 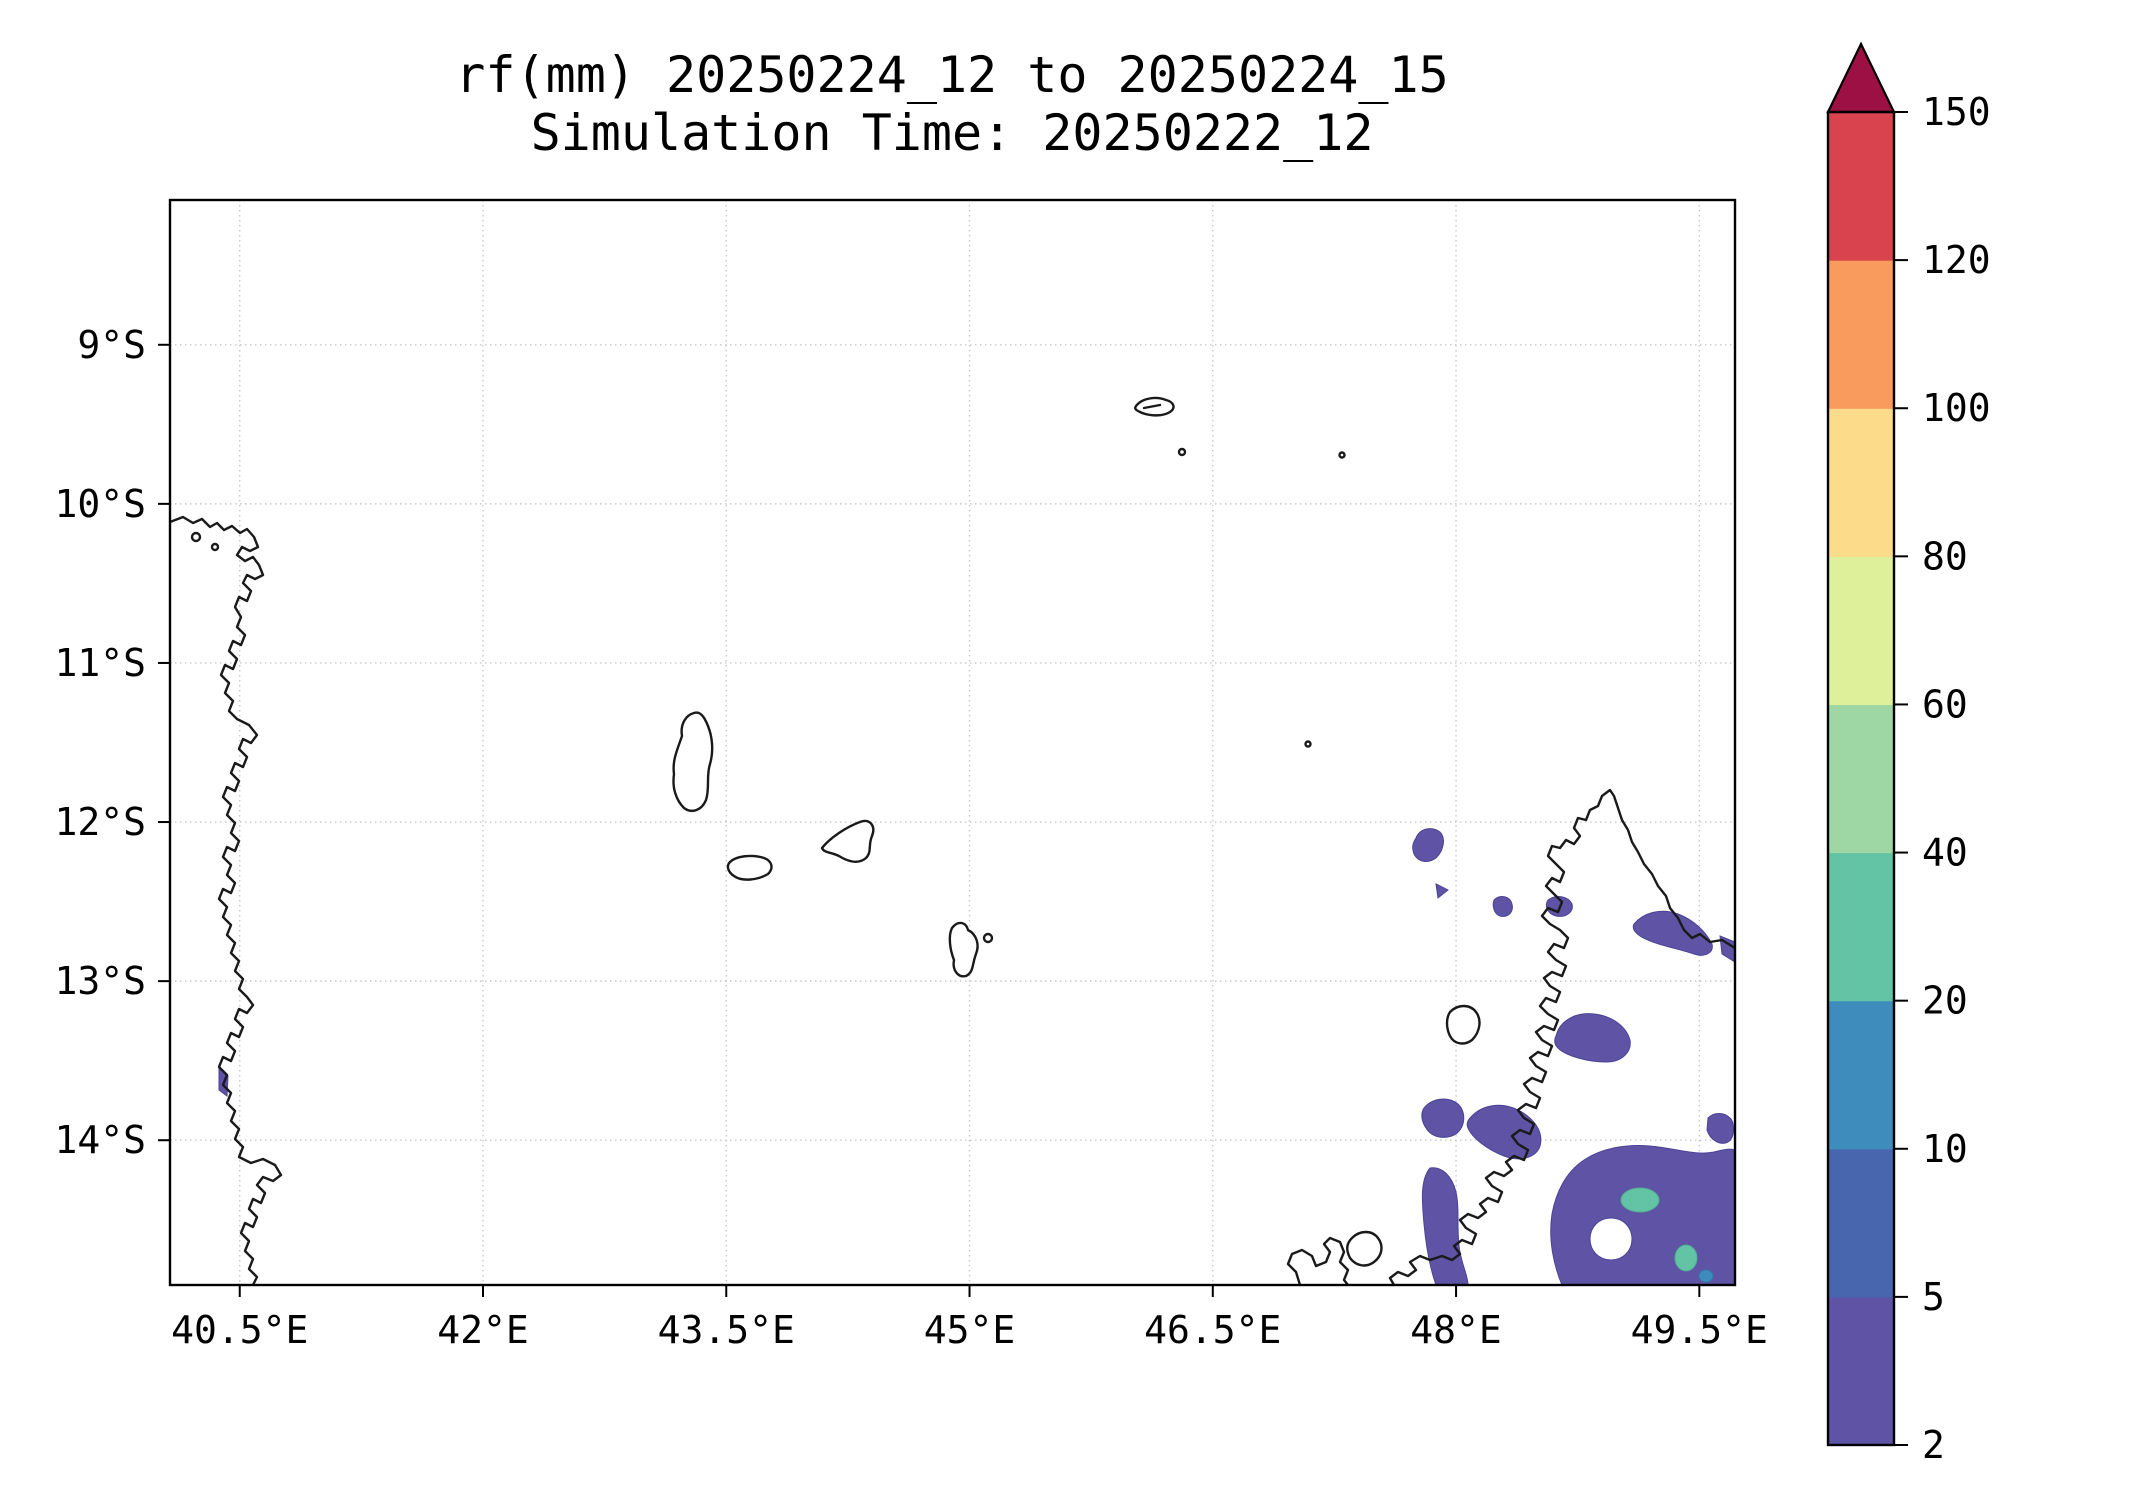 What do you see at coordinates (1956, 112) in the screenshot?
I see `colorbar-tick-label: 150` at bounding box center [1956, 112].